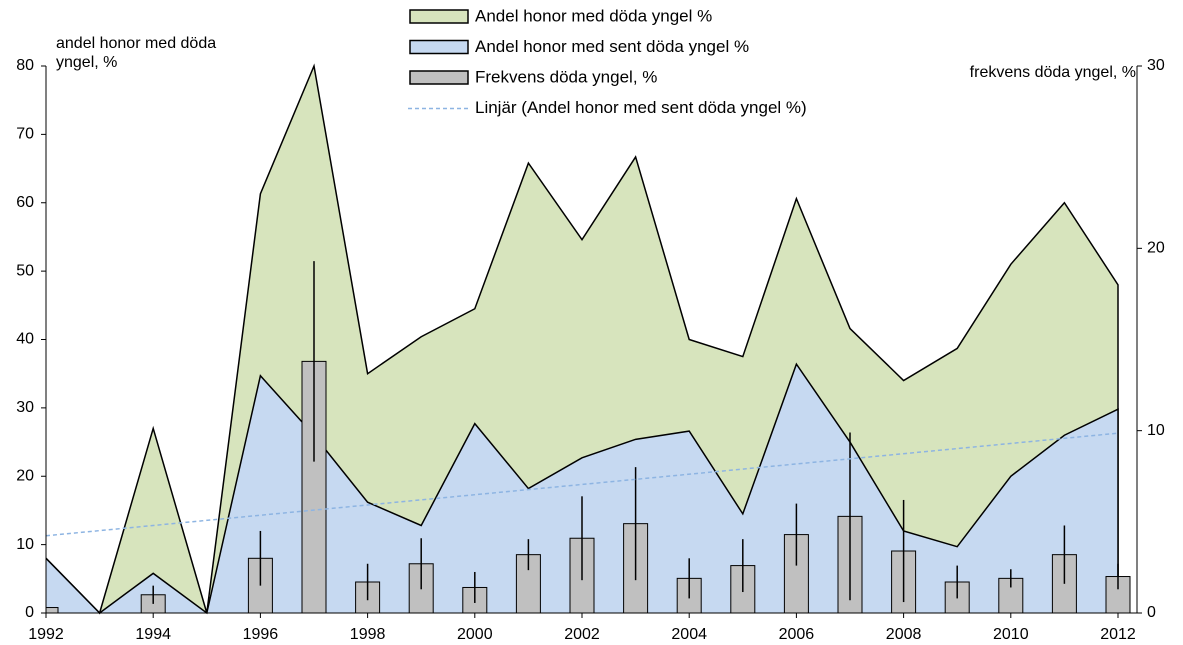 This screenshot has height=645, width=1183. I want to click on y-tick-label: 70, so click(25, 134).